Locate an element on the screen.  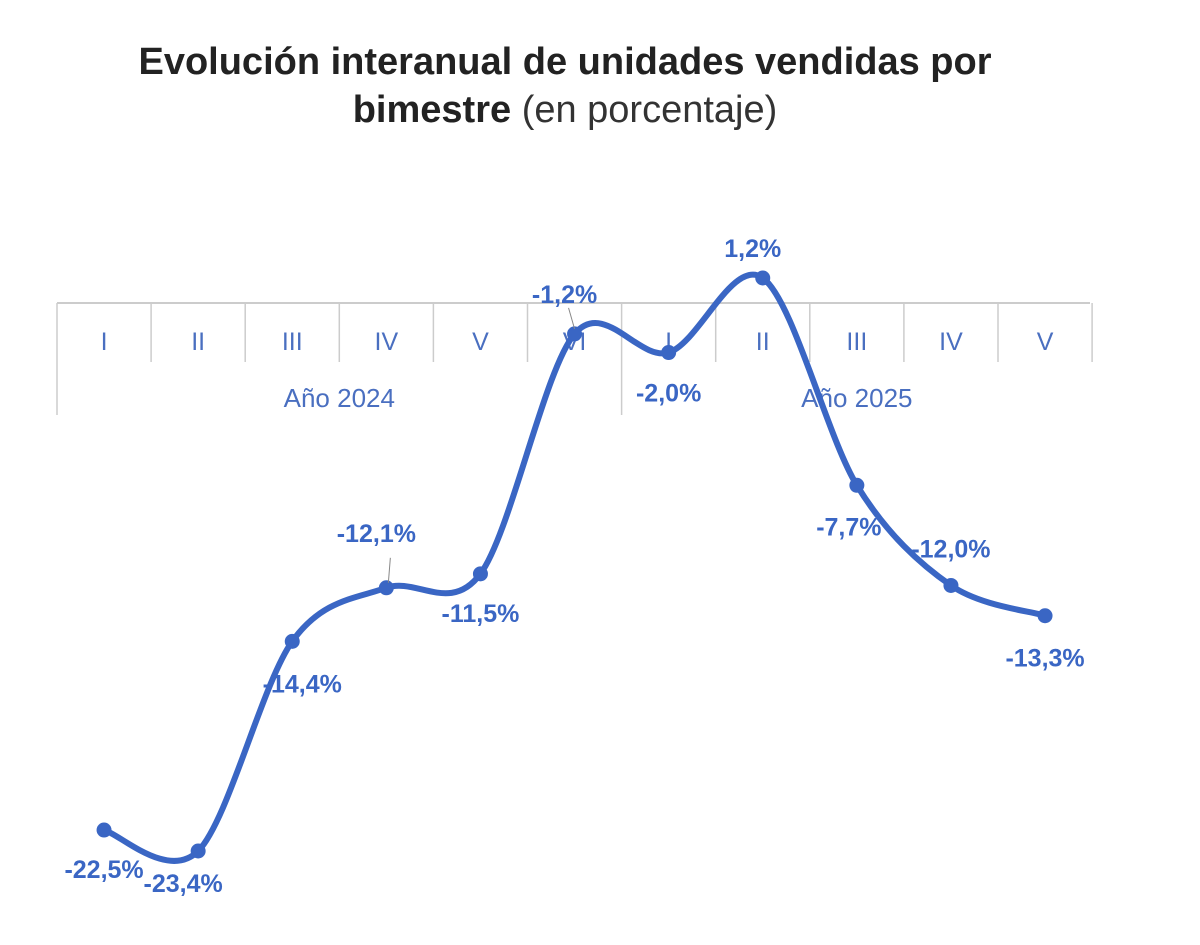
data-label: 1,2% is located at coordinates (752, 249).